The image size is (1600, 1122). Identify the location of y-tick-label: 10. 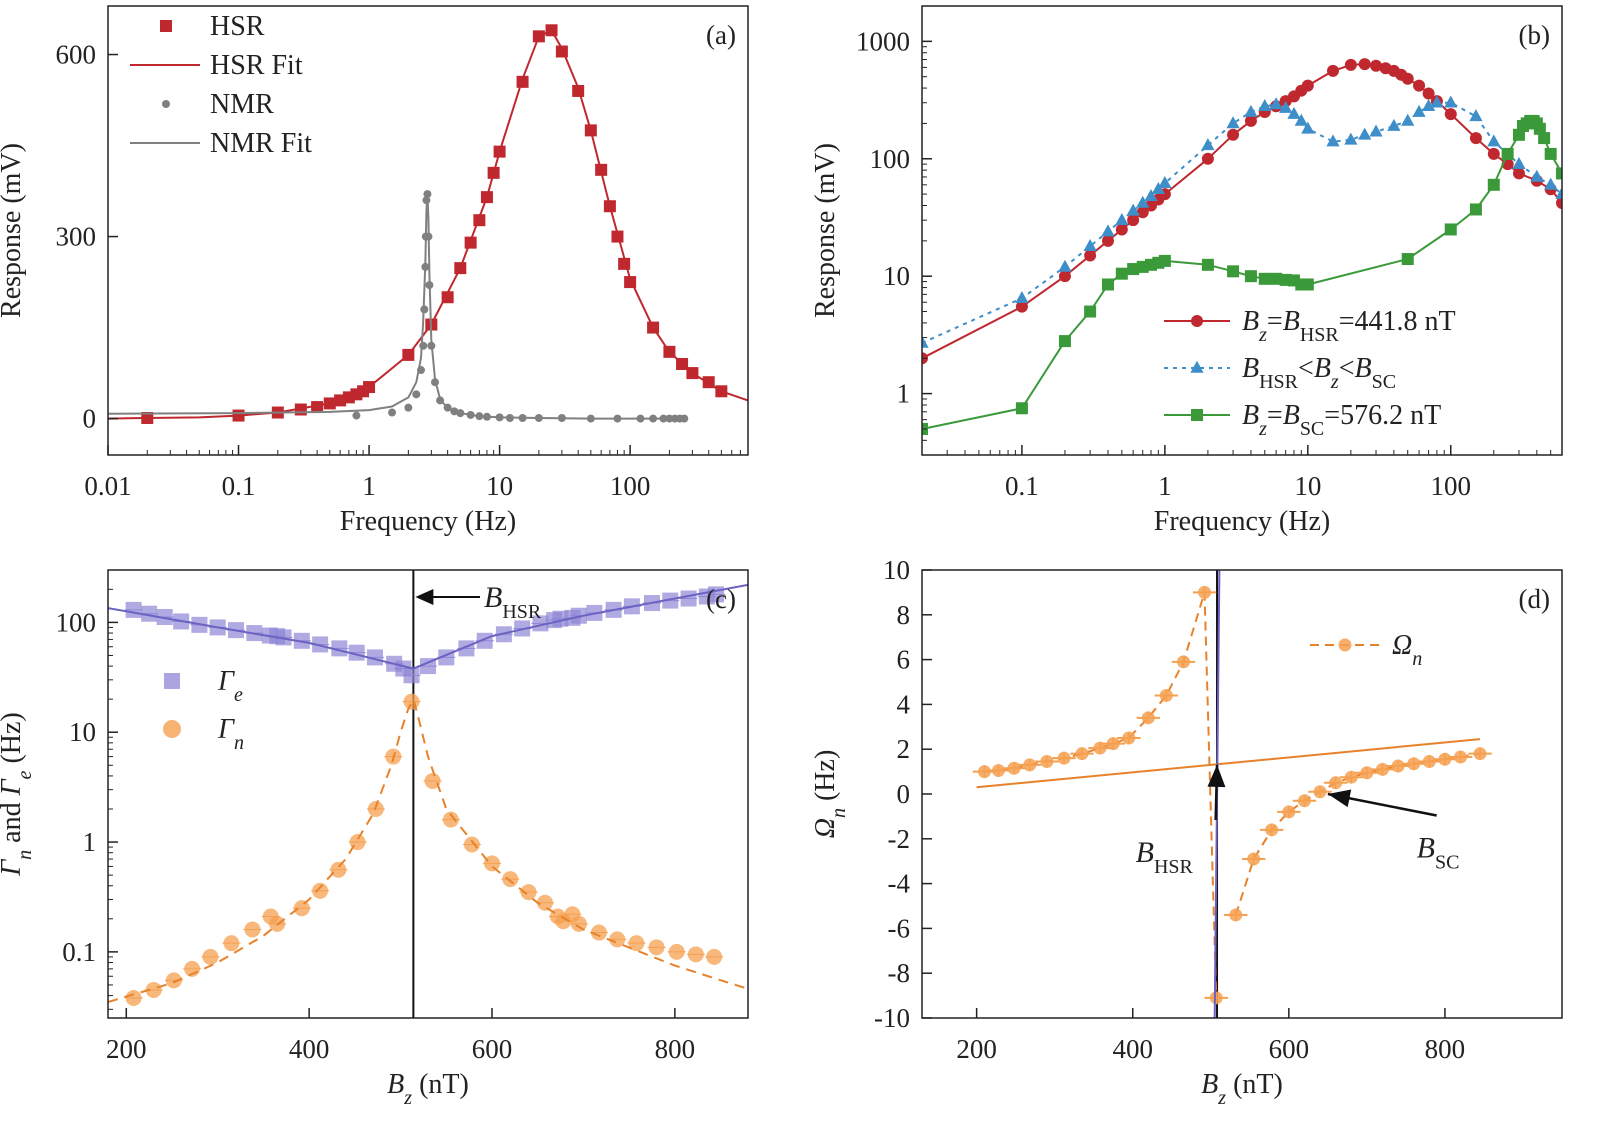
(82, 732).